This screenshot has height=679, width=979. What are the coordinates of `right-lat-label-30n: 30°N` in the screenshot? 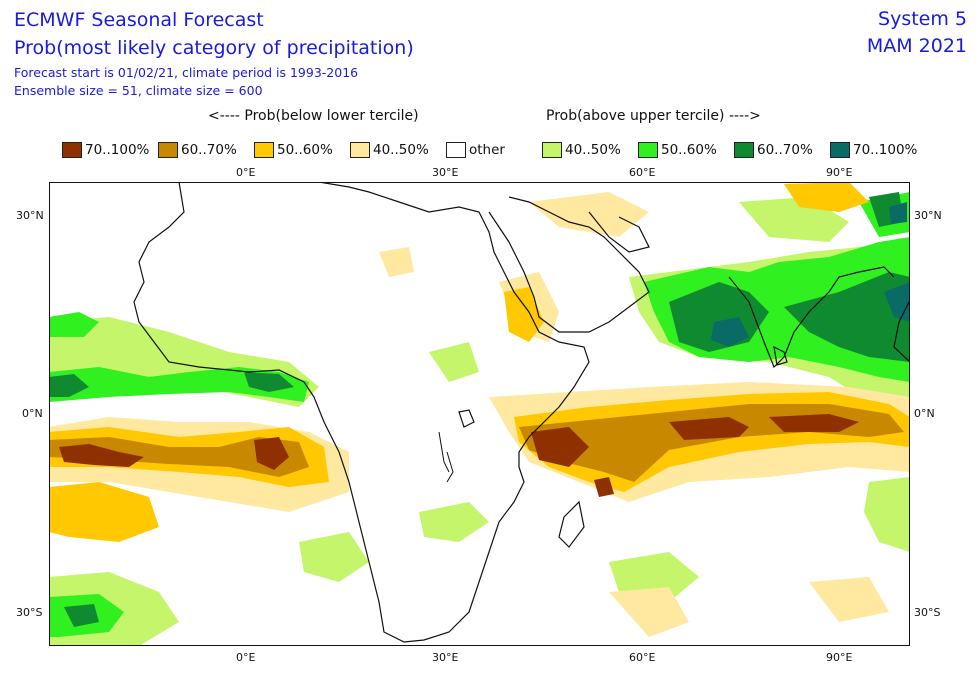 It's located at (928, 215).